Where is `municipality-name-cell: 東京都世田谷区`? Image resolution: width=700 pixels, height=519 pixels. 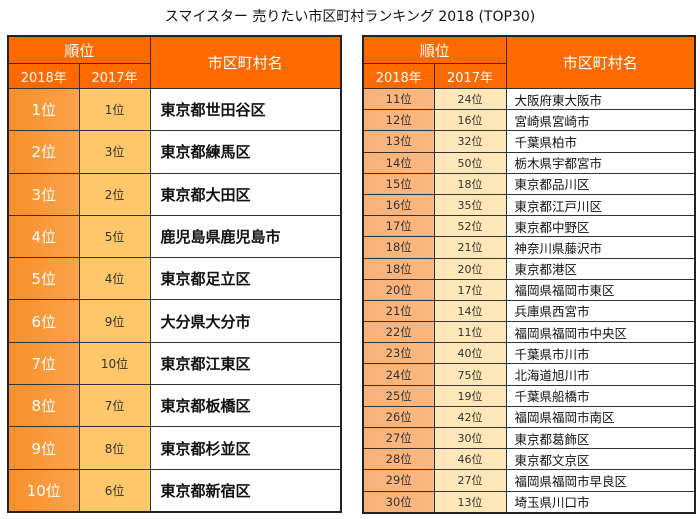 municipality-name-cell: 東京都世田谷区 is located at coordinates (245, 109).